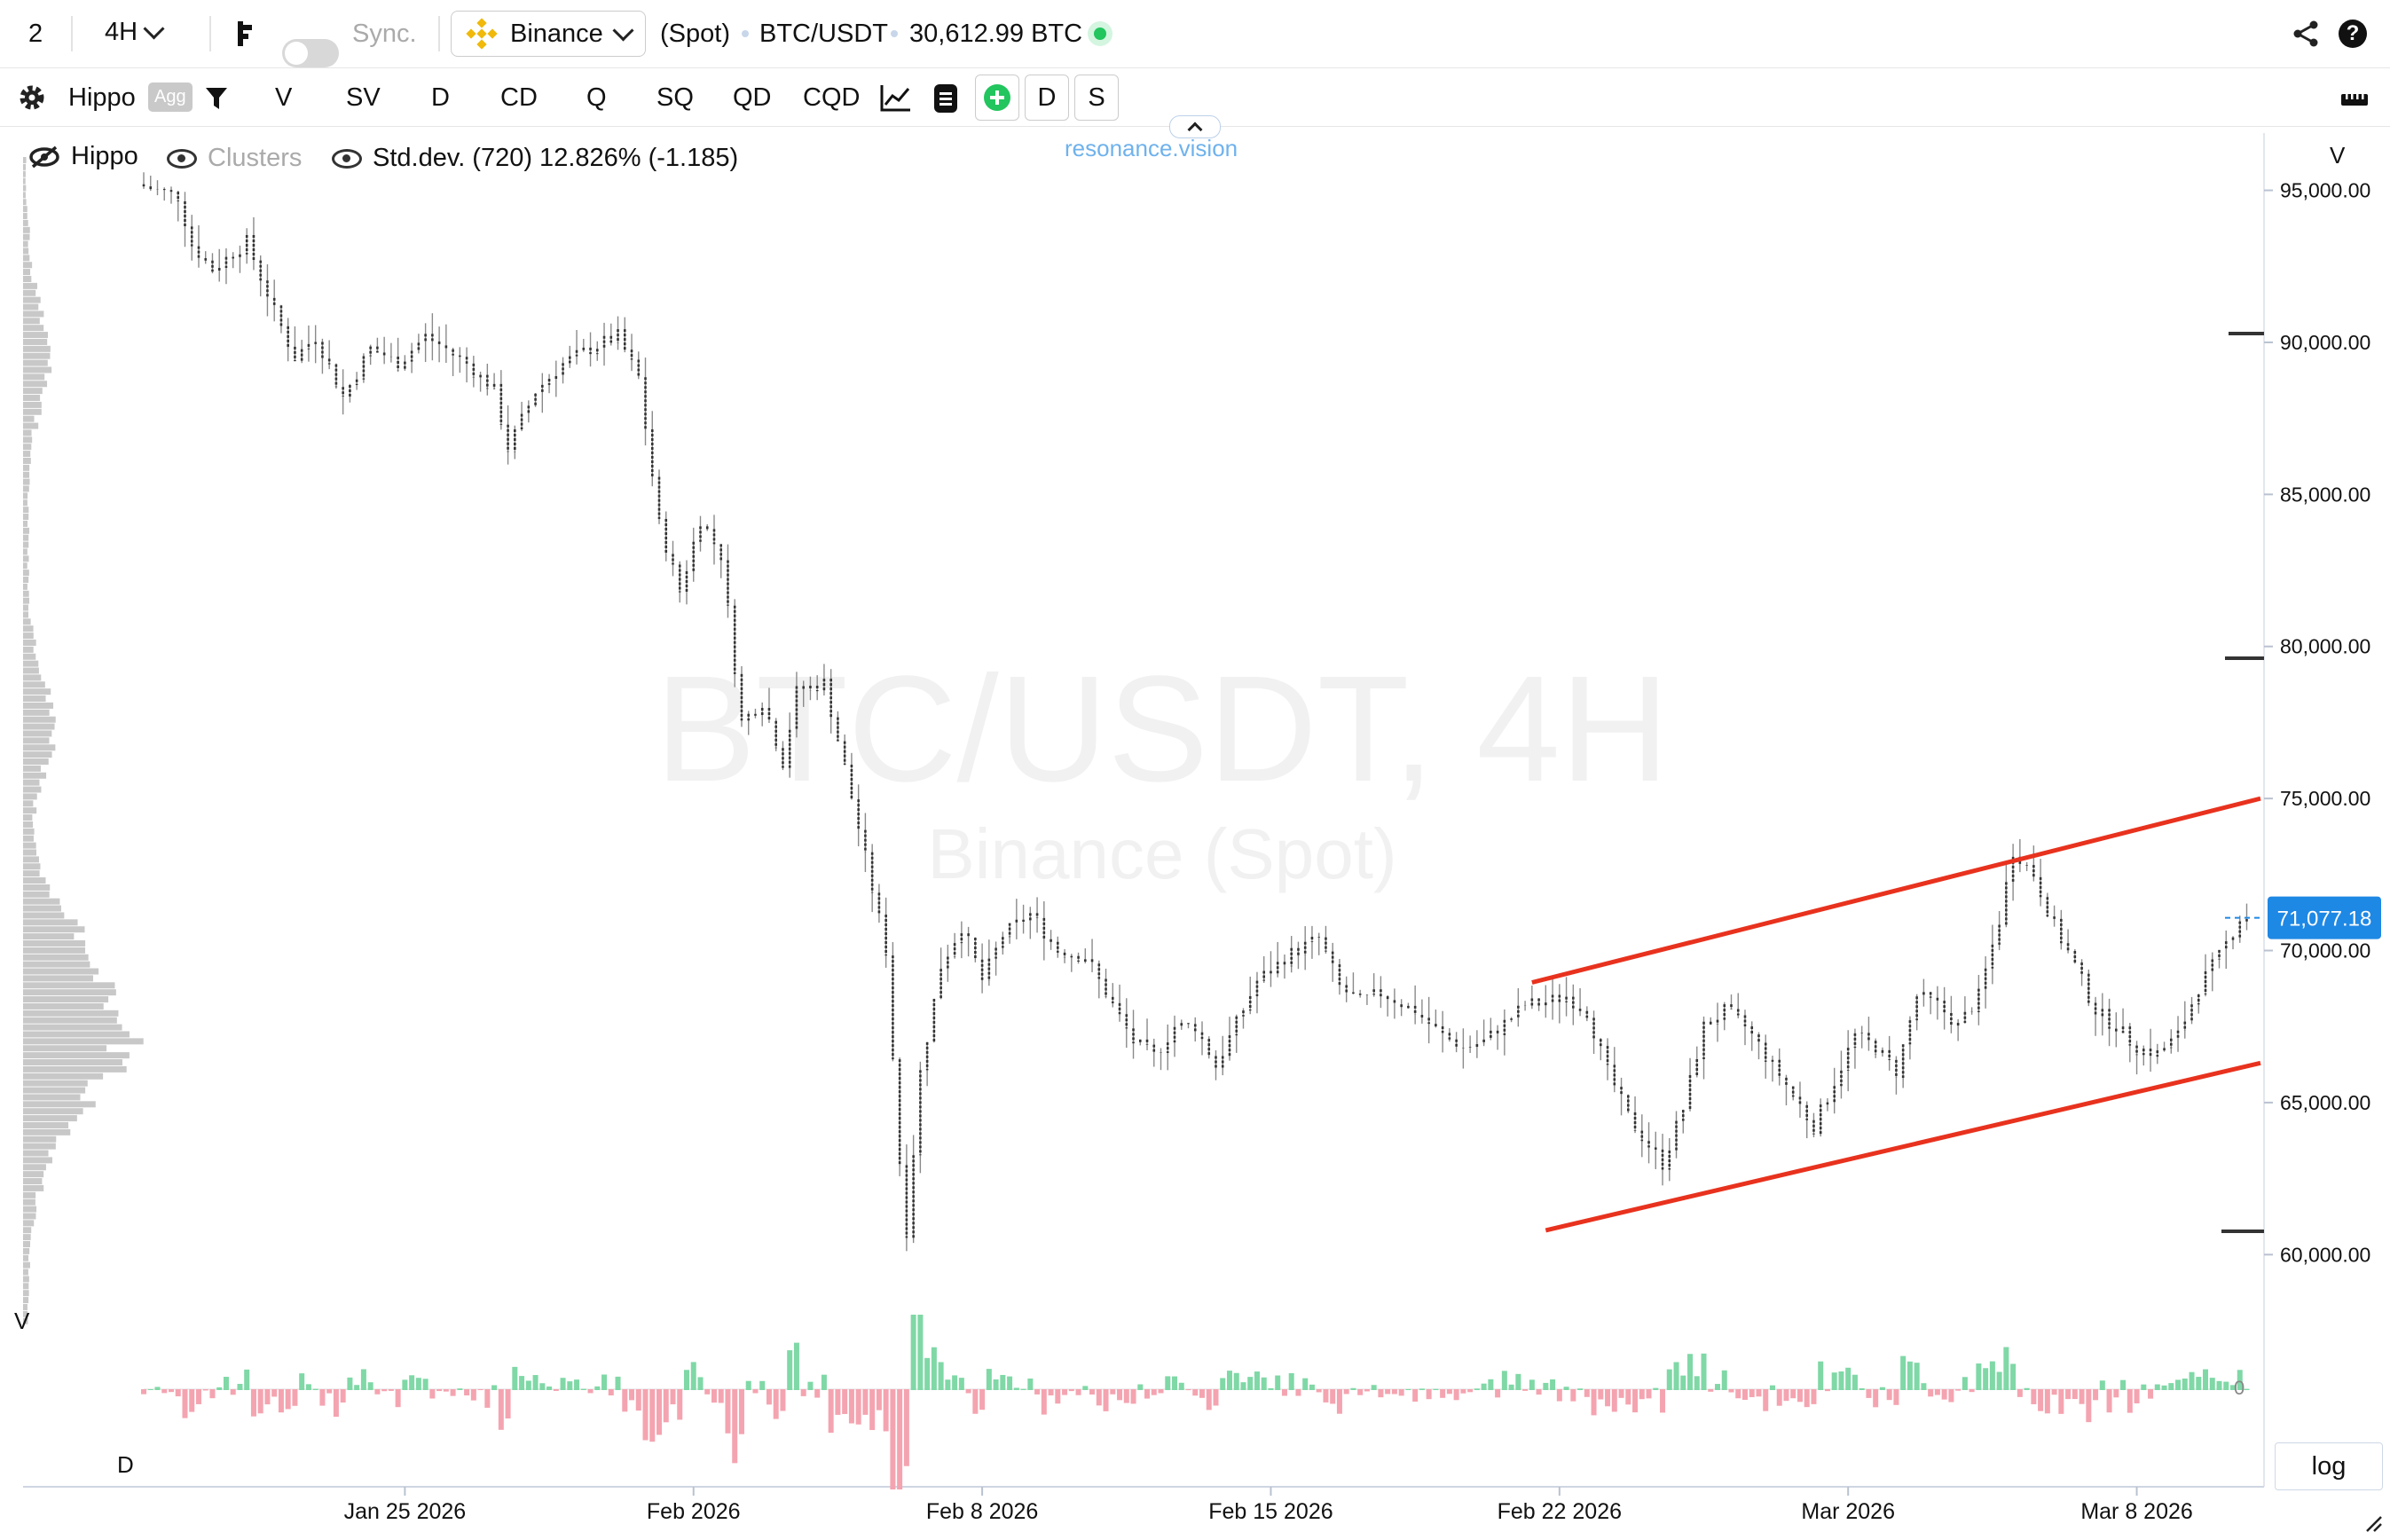  I want to click on log-scale-button: log, so click(2329, 1466).